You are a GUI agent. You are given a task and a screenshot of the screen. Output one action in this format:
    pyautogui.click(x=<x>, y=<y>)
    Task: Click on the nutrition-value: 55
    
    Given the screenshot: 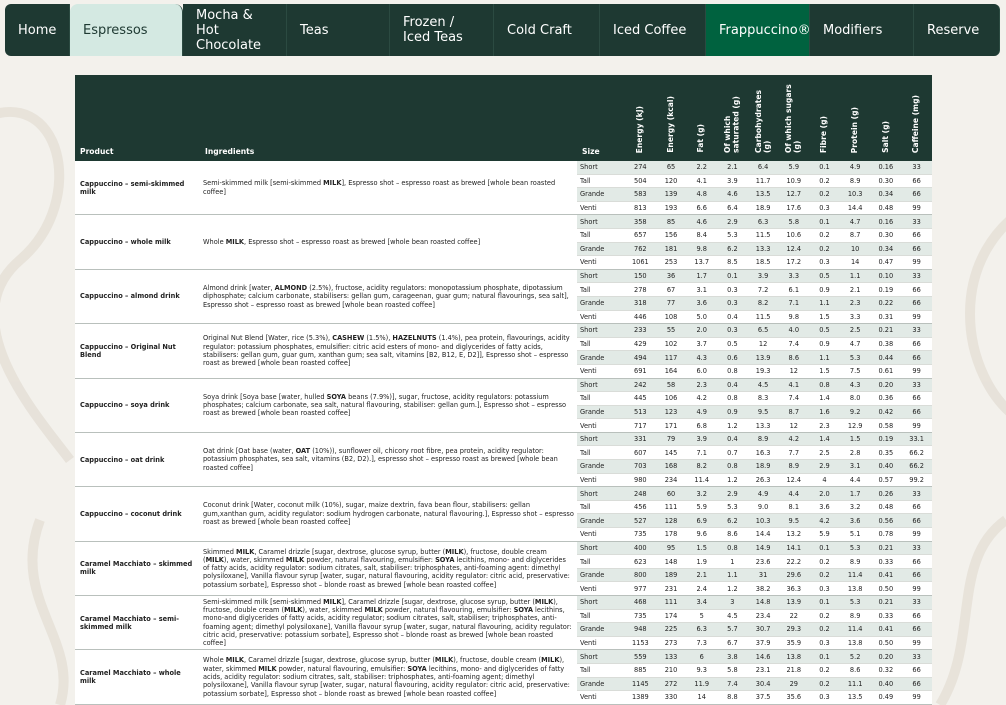 What is the action you would take?
    pyautogui.click(x=671, y=330)
    